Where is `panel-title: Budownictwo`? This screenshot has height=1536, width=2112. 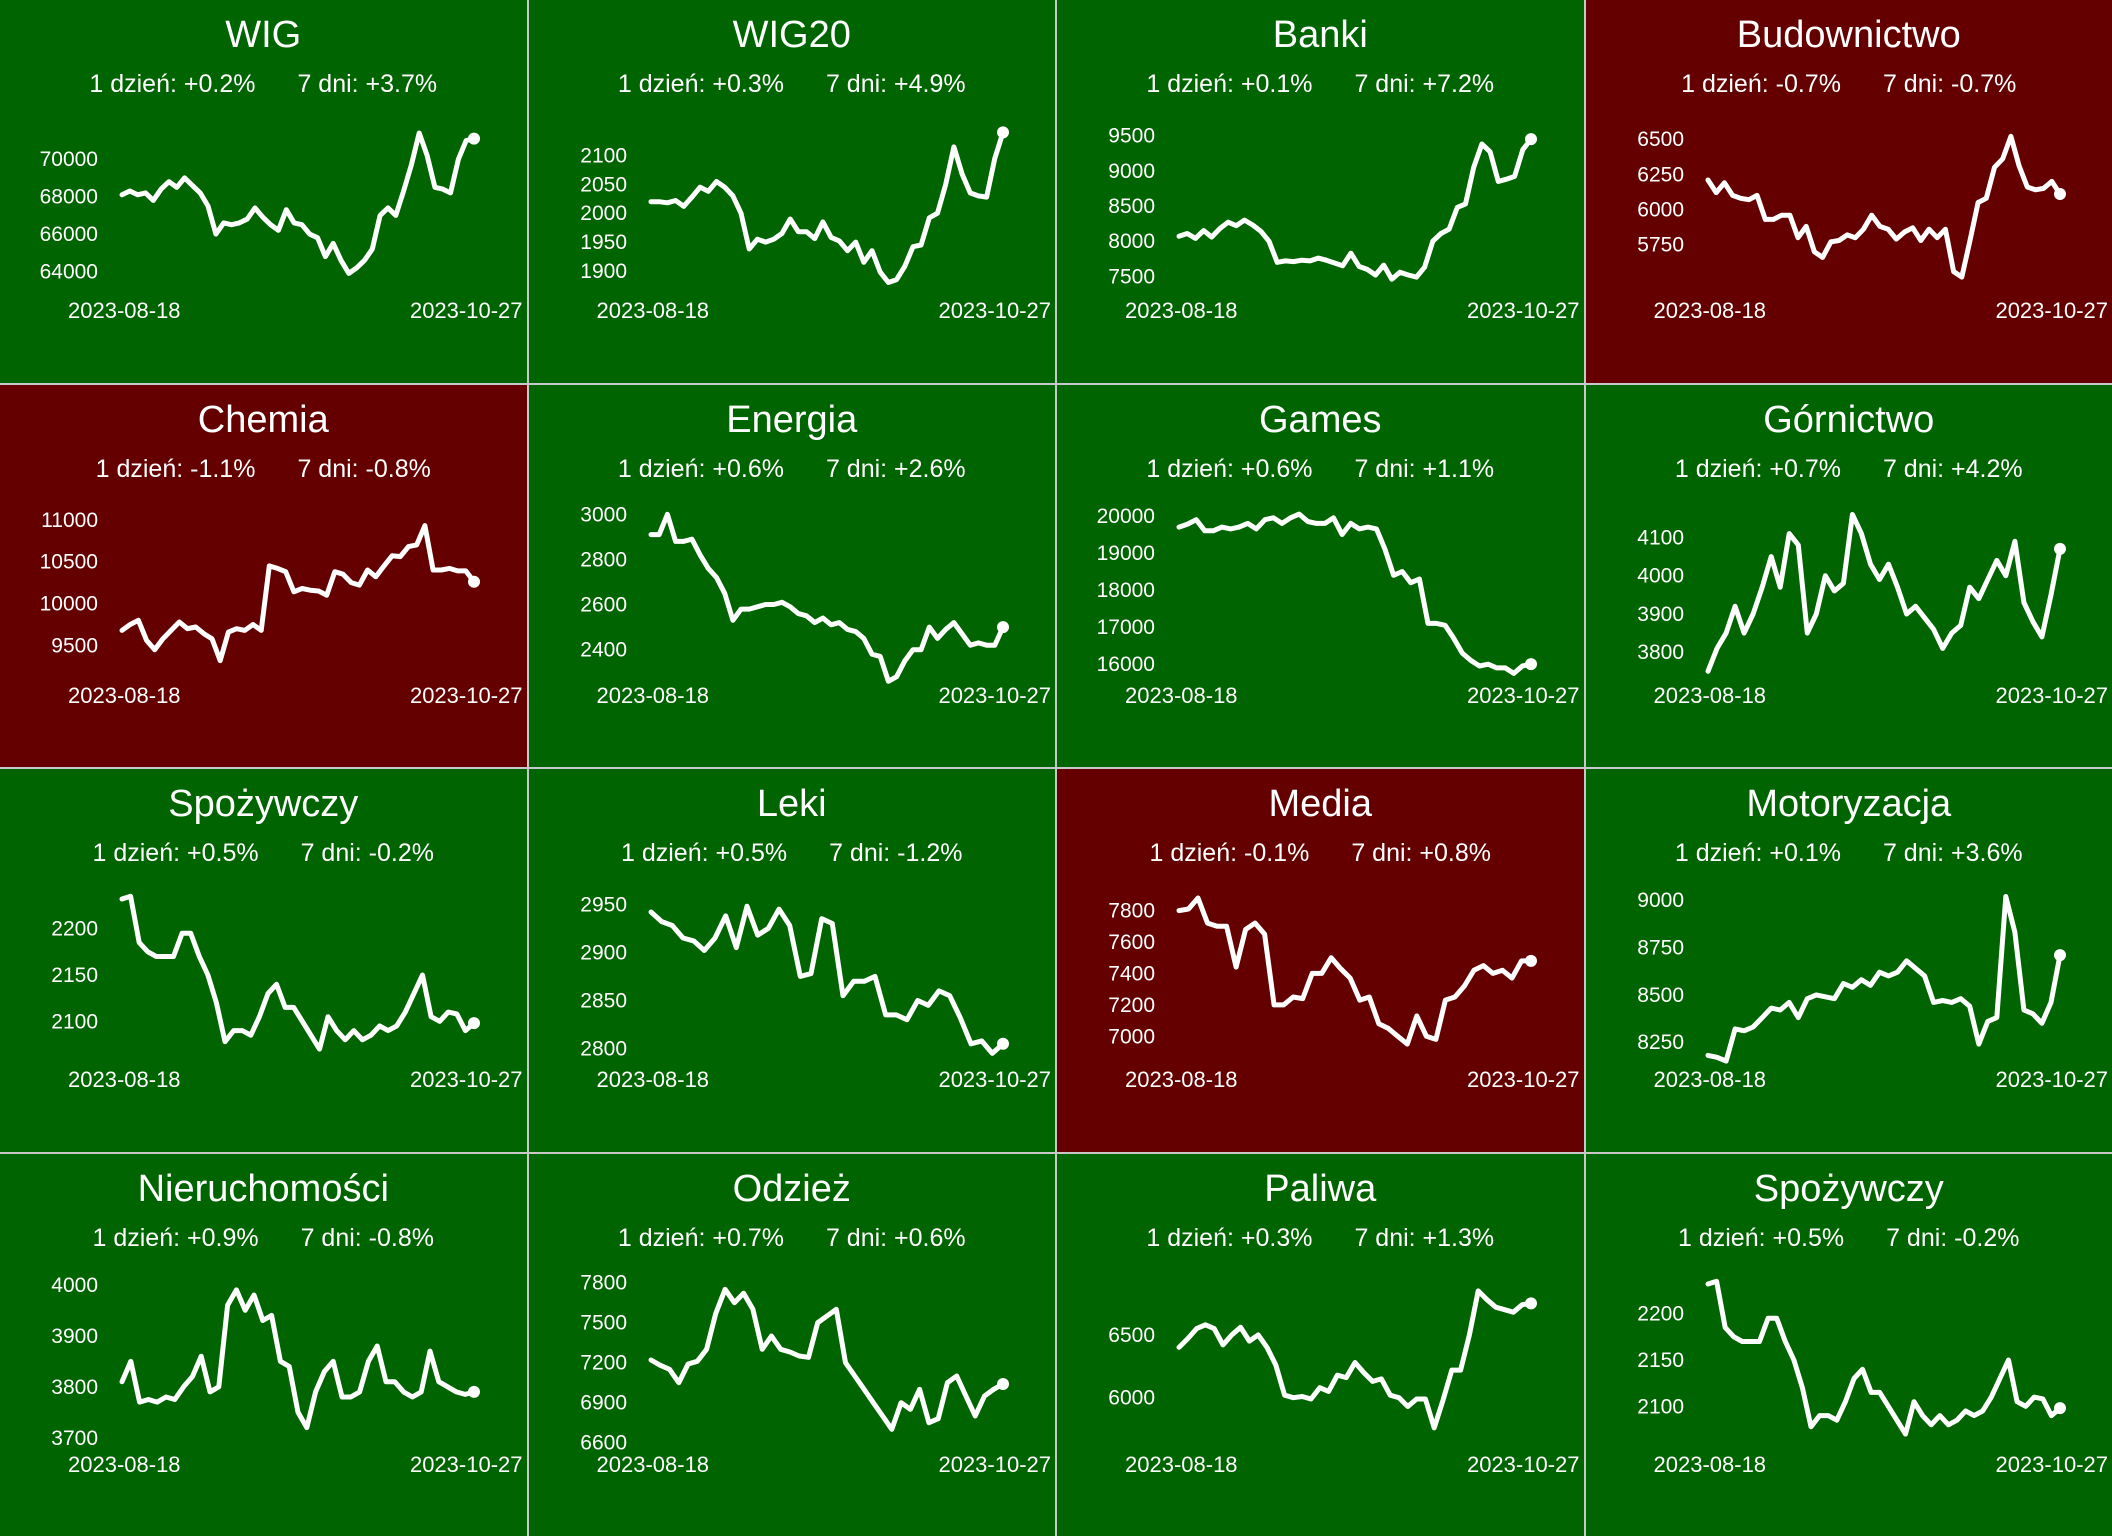
panel-title: Budownictwo is located at coordinates (1848, 35).